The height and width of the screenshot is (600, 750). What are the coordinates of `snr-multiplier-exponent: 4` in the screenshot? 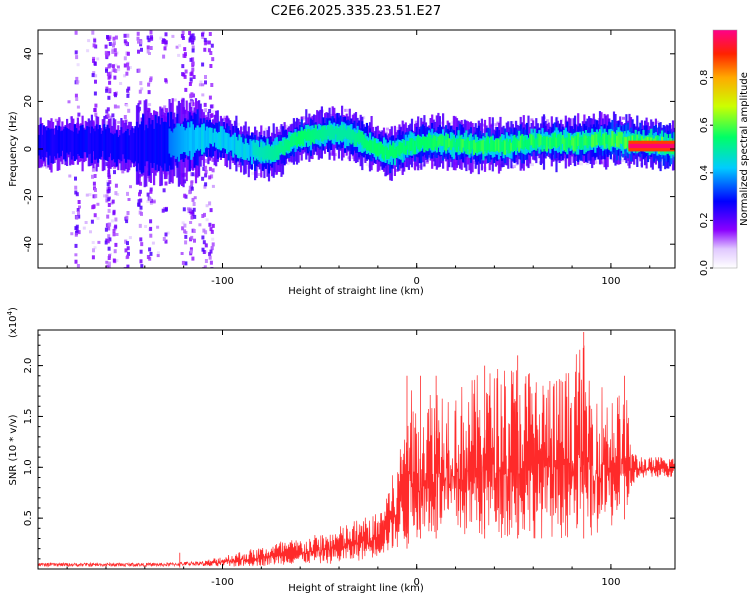 It's located at (10, 312).